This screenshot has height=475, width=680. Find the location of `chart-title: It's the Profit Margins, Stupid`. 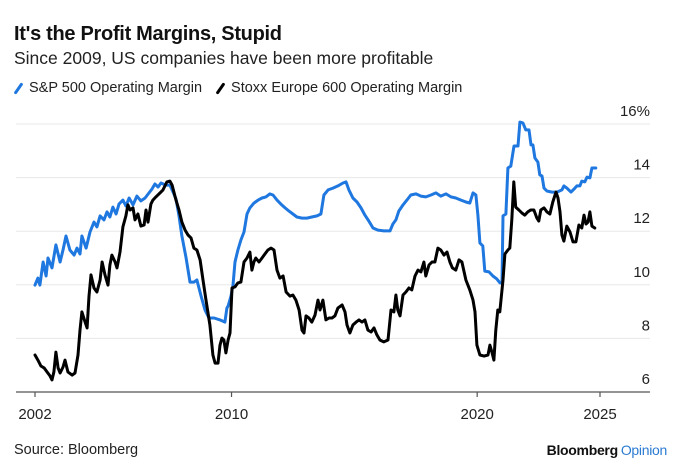

chart-title: It's the Profit Margins, Stupid is located at coordinates (148, 34).